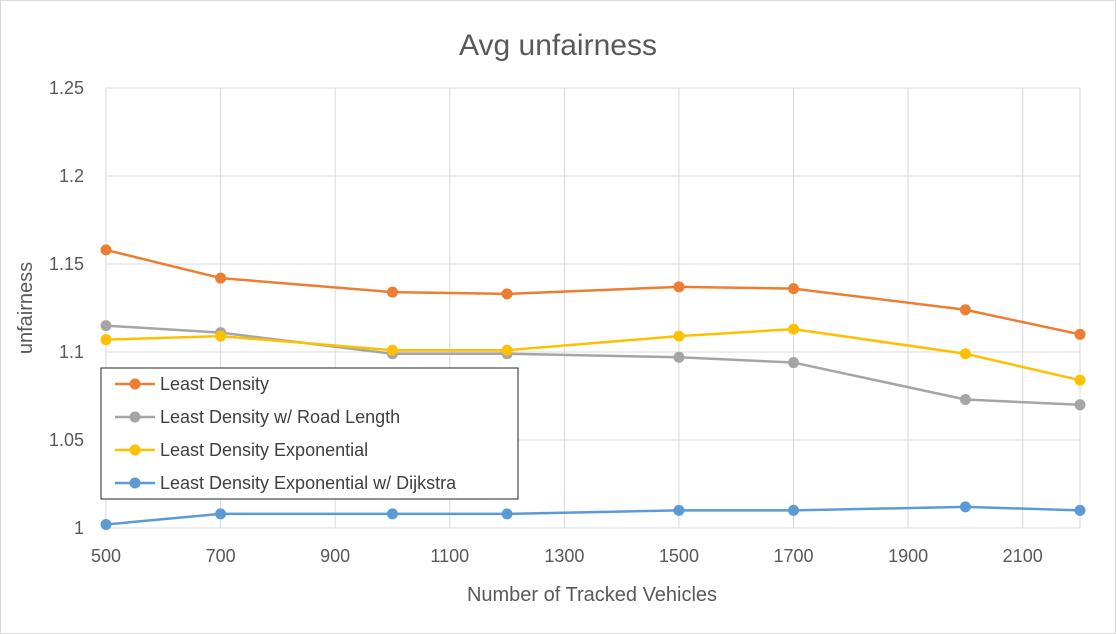 The image size is (1116, 634). What do you see at coordinates (564, 556) in the screenshot?
I see `x-tick-label: 1300` at bounding box center [564, 556].